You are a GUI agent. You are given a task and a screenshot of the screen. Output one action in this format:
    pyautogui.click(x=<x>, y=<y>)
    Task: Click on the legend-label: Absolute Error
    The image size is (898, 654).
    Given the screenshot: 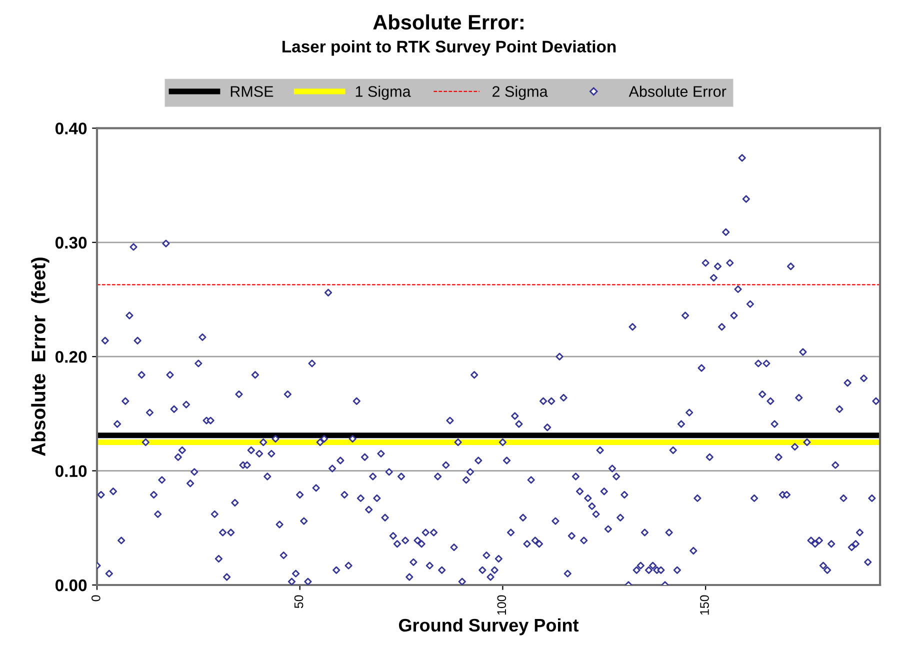 What is the action you would take?
    pyautogui.click(x=677, y=91)
    